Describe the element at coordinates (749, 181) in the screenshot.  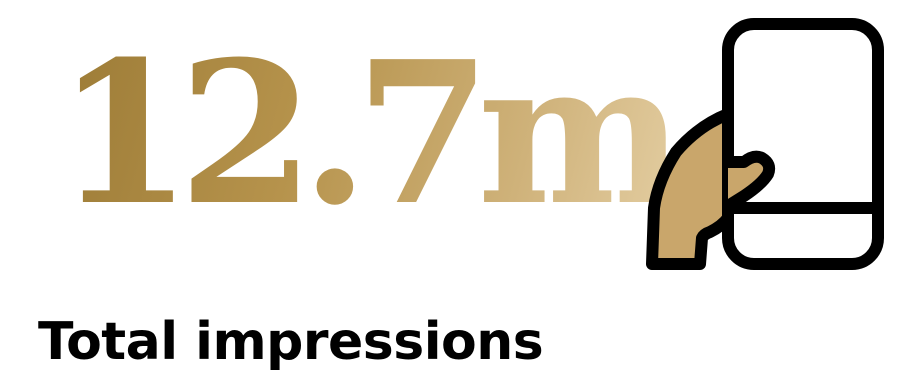
I see `thumb-outline` at that location.